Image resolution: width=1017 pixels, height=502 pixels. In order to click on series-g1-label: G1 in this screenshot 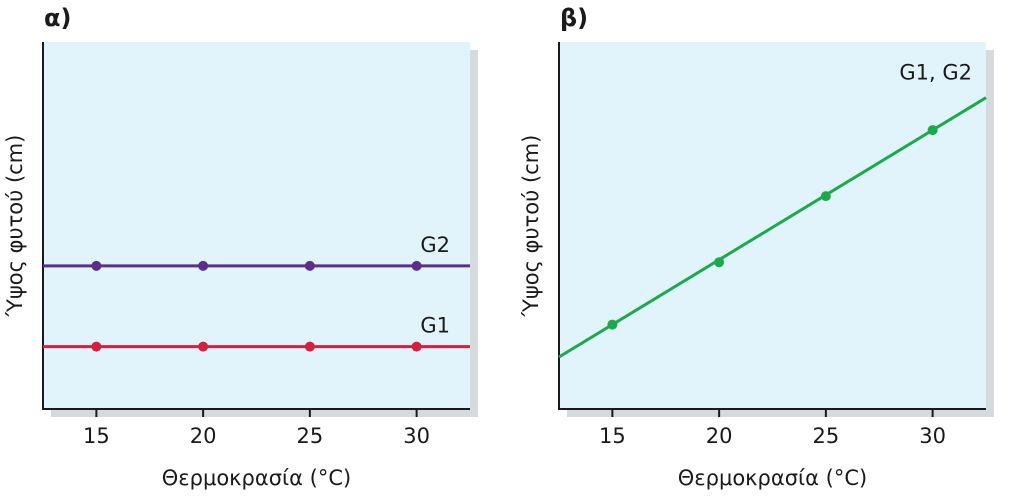, I will do `click(435, 326)`.